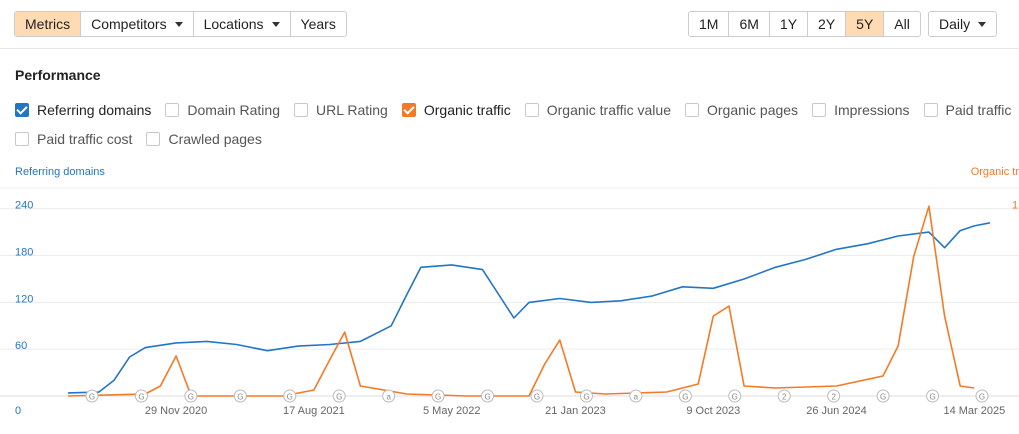 This screenshot has height=434, width=1019. I want to click on interval-dropdown: Daily, so click(963, 24).